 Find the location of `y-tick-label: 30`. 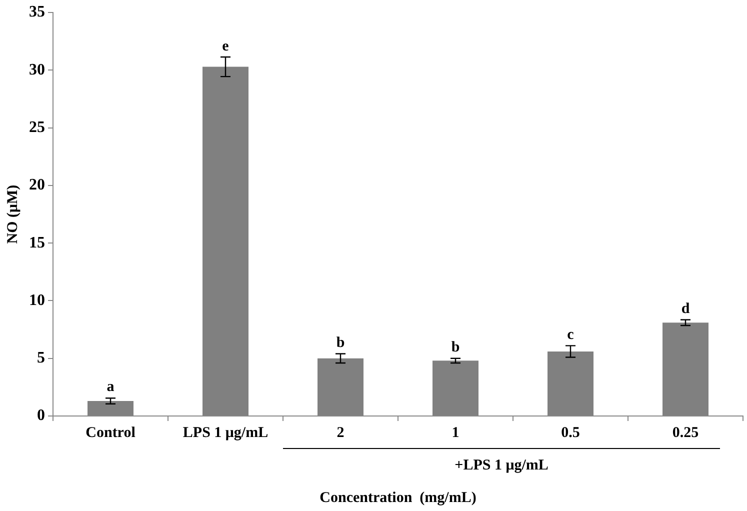

y-tick-label: 30 is located at coordinates (37, 69).